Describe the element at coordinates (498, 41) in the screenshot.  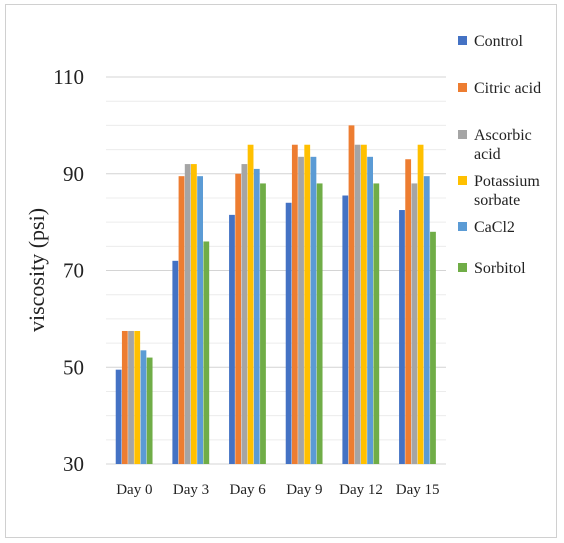
I see `legend-label: Control` at that location.